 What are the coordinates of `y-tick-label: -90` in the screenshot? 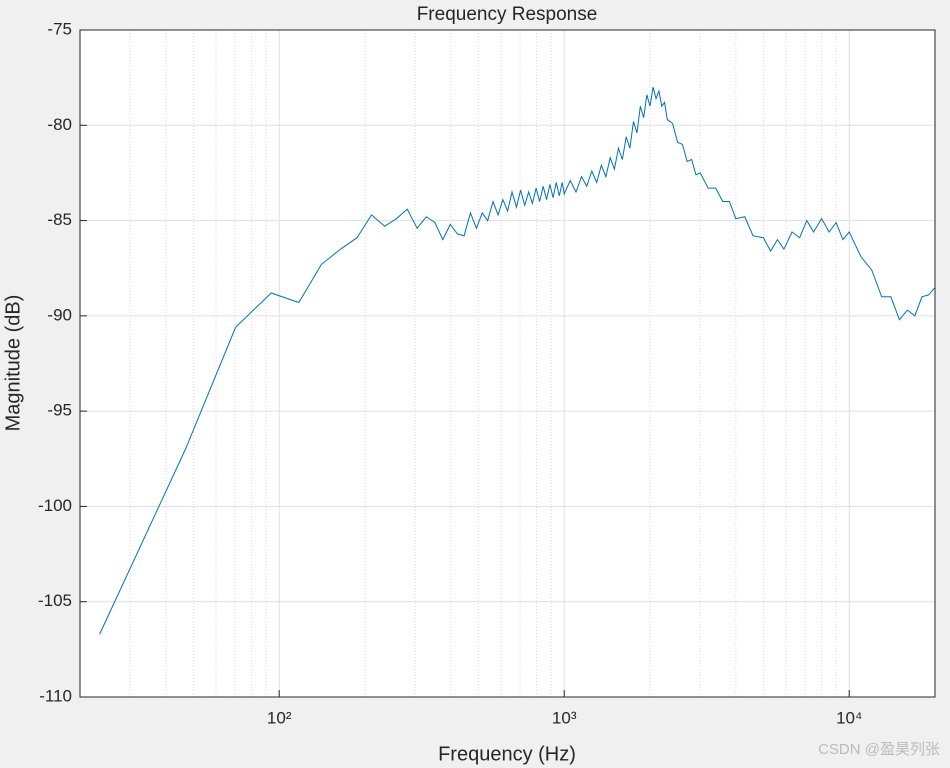 It's located at (59, 314).